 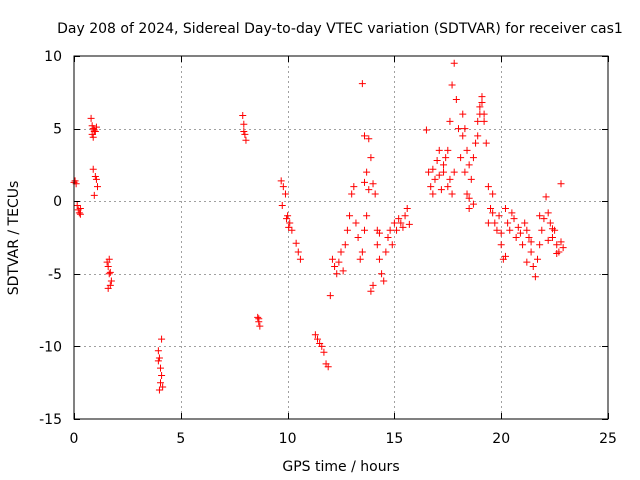 I want to click on x-tick-labels: 0 5 10 15 20 25, so click(x=343, y=439).